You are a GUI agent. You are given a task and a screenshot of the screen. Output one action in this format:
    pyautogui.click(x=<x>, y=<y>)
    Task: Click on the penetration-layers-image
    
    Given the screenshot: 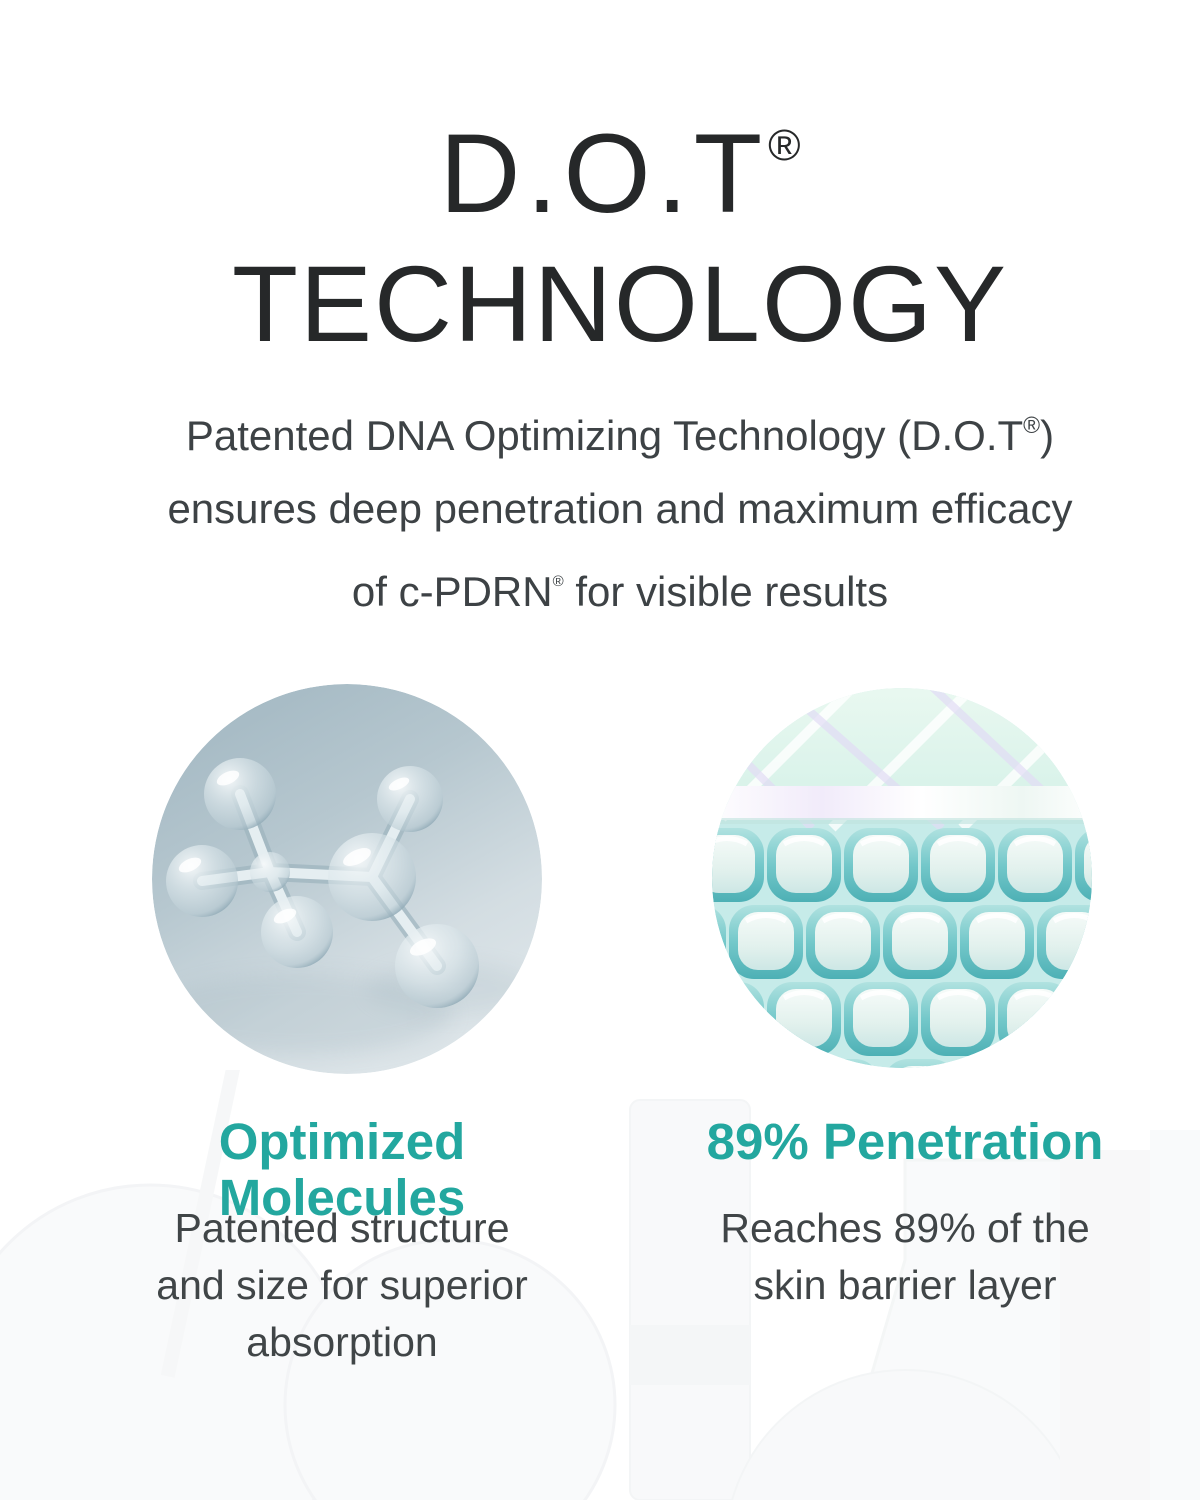 What is the action you would take?
    pyautogui.click(x=902, y=878)
    